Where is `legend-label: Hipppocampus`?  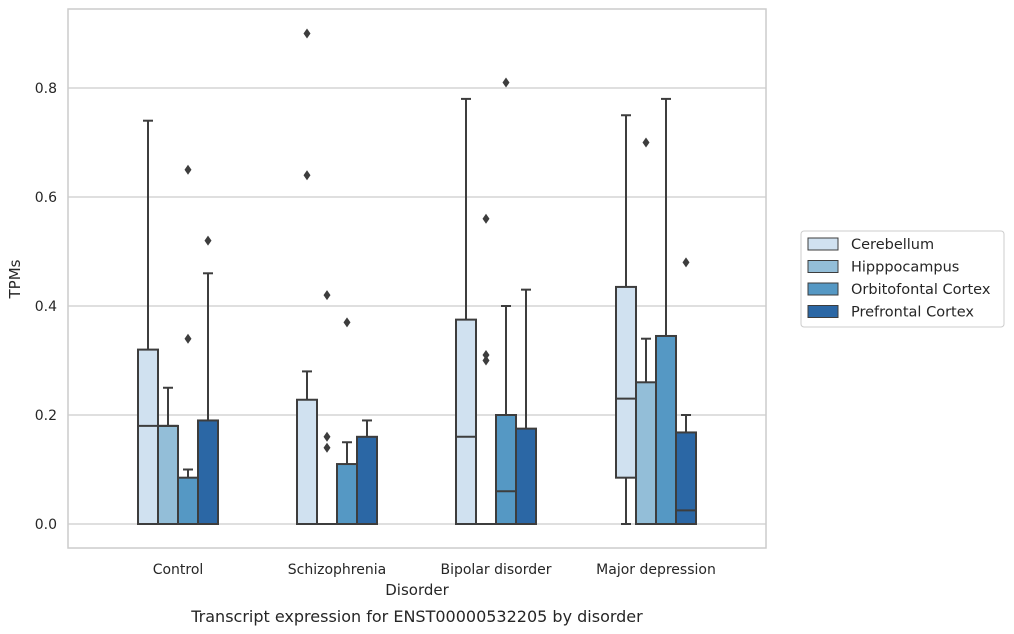 legend-label: Hipppocampus is located at coordinates (905, 268).